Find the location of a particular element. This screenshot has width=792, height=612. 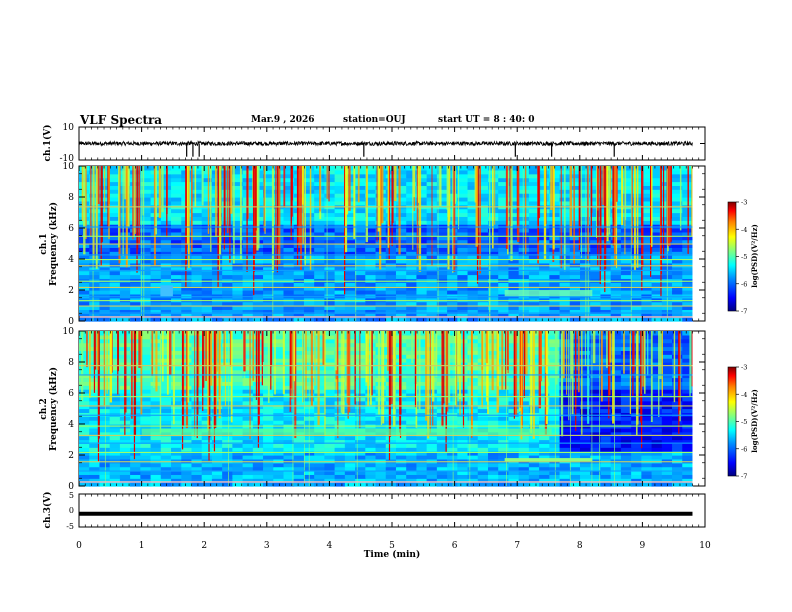

sferic-streak-strong is located at coordinates (579, 208).